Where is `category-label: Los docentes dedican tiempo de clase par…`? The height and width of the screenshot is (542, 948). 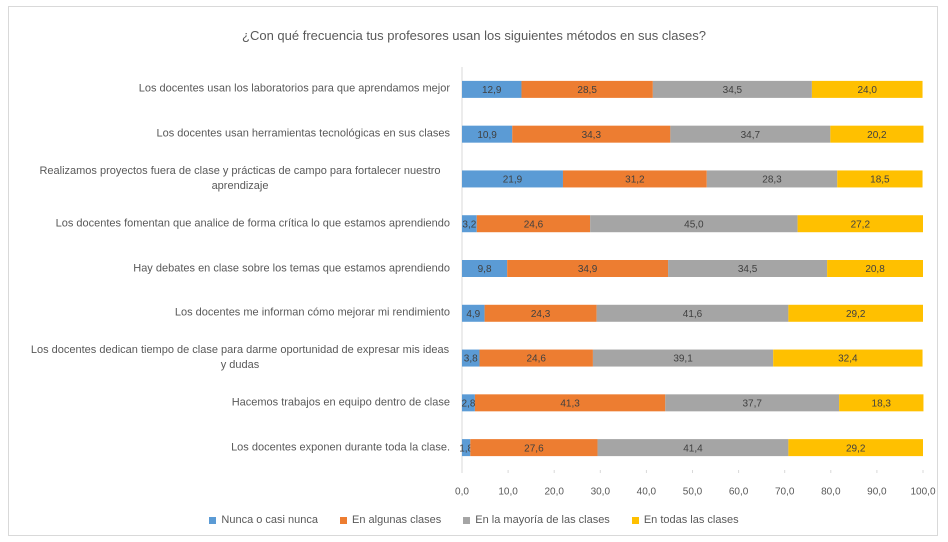 category-label: Los docentes dedican tiempo de clase par… is located at coordinates (240, 358).